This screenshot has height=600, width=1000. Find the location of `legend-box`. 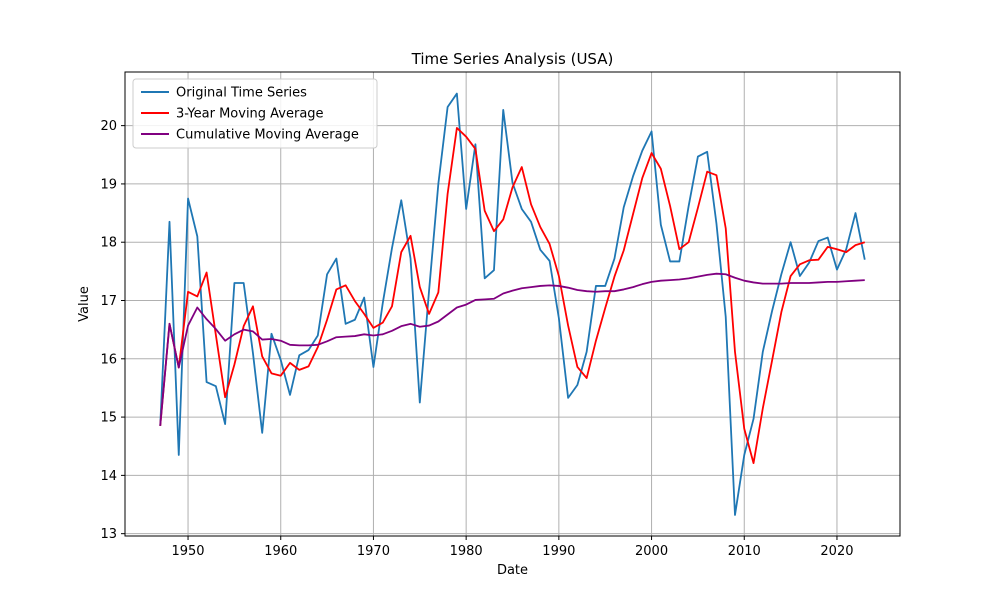

legend-box is located at coordinates (255, 113).